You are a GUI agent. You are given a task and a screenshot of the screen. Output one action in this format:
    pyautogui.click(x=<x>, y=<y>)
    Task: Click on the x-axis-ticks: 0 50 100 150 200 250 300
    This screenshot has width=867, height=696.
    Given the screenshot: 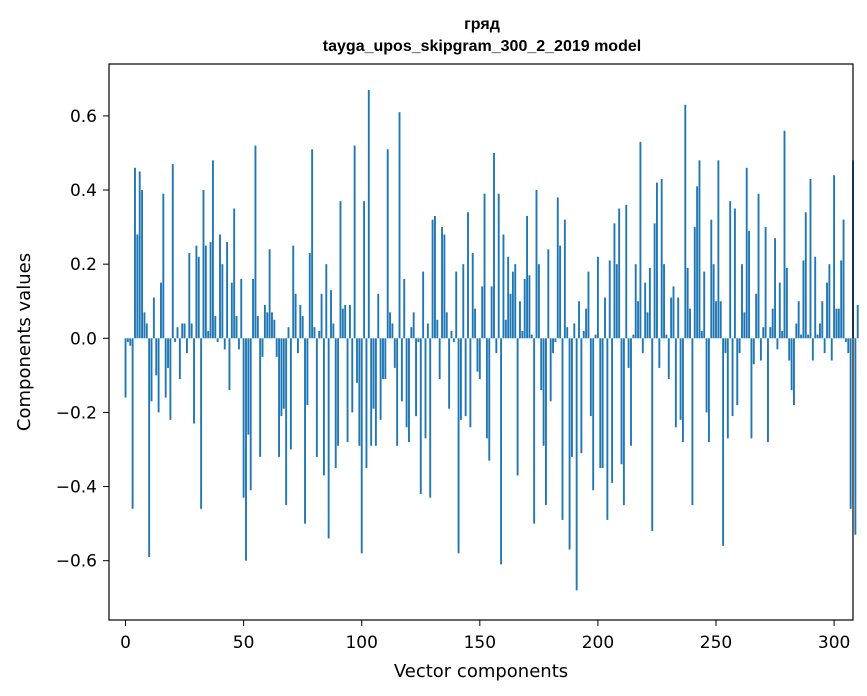 What is the action you would take?
    pyautogui.click(x=485, y=636)
    